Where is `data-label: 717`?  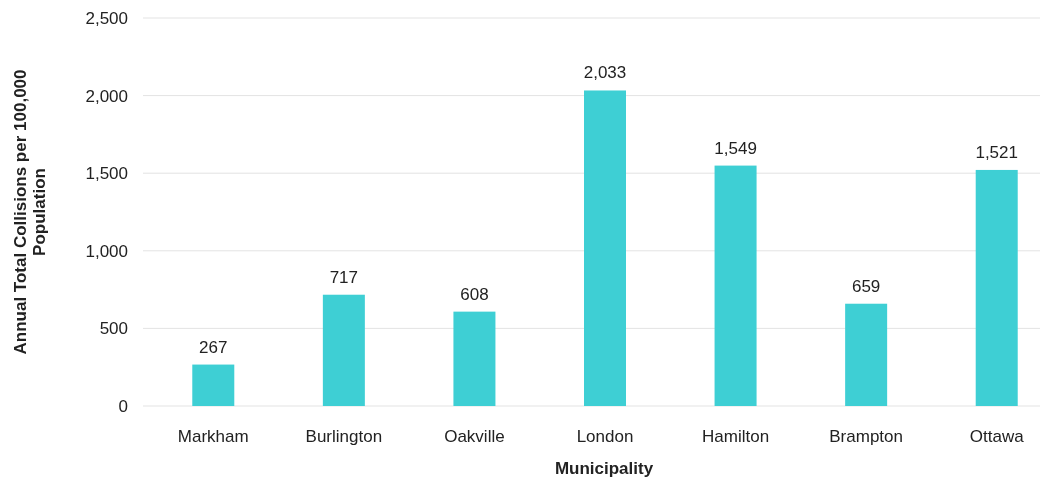
data-label: 717 is located at coordinates (344, 277).